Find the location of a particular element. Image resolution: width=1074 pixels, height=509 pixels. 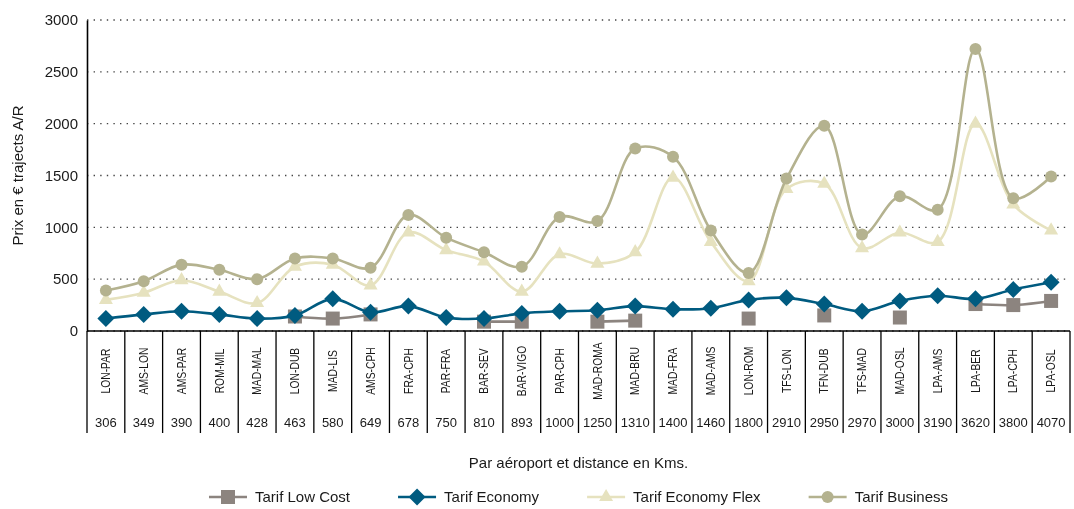

category-label: TFS-LON 2910 is located at coordinates (786, 389).